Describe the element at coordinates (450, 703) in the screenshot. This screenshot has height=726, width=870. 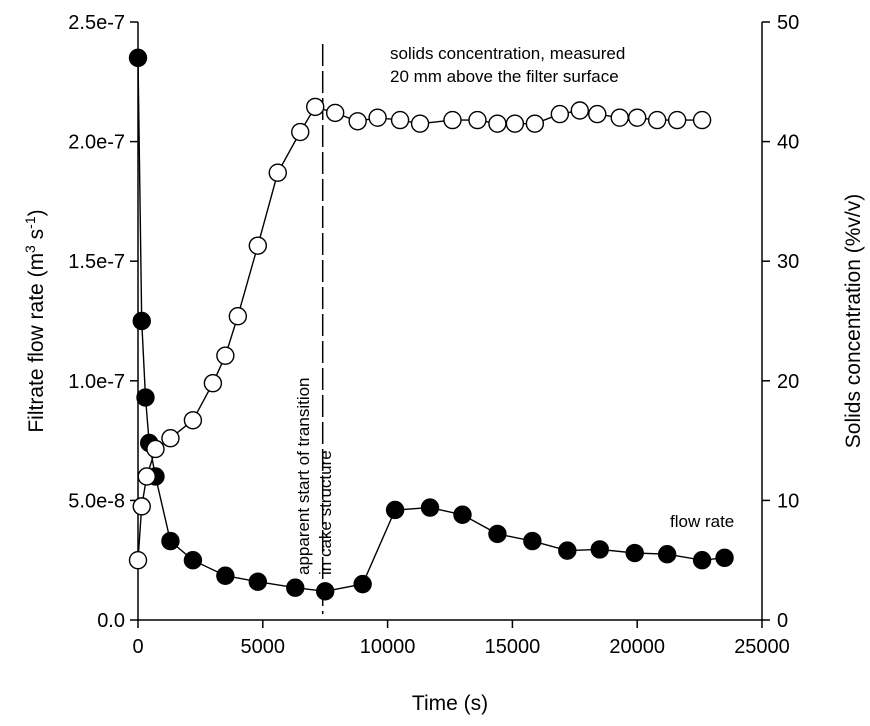
I see `x-axis-title: Time (s)` at that location.